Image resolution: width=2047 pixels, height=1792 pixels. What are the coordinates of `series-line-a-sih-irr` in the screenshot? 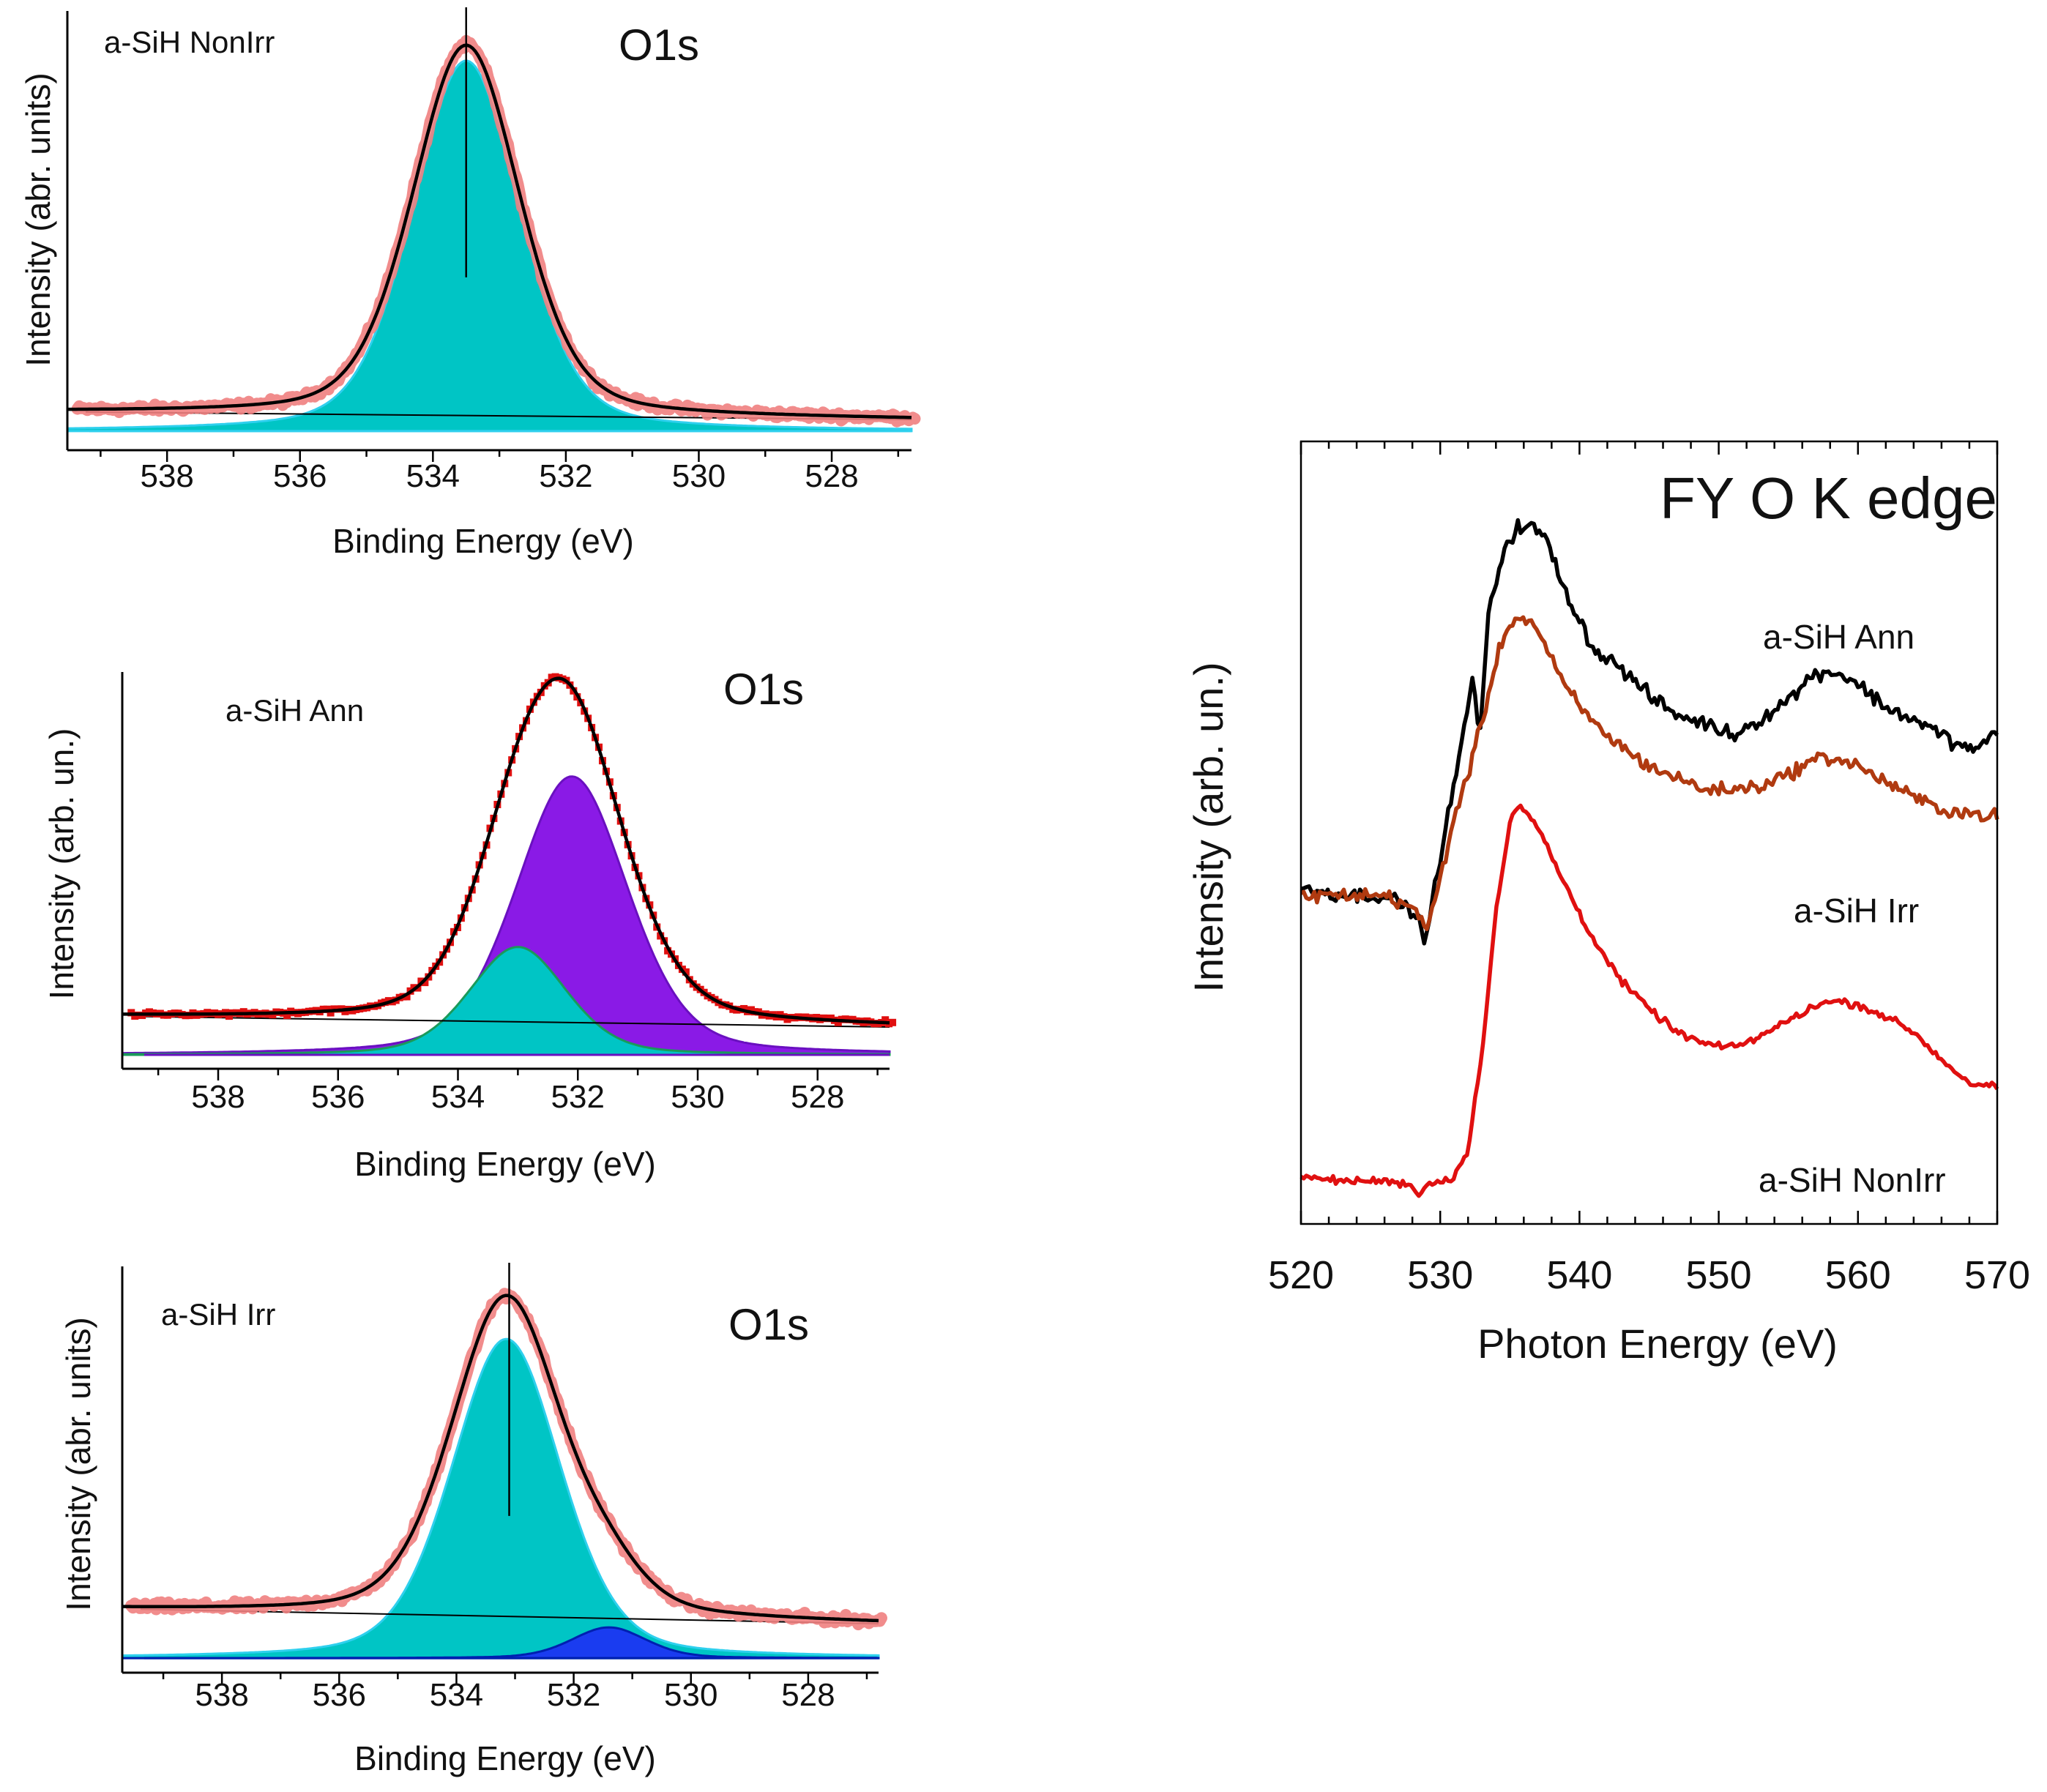 It's located at (1649, 773).